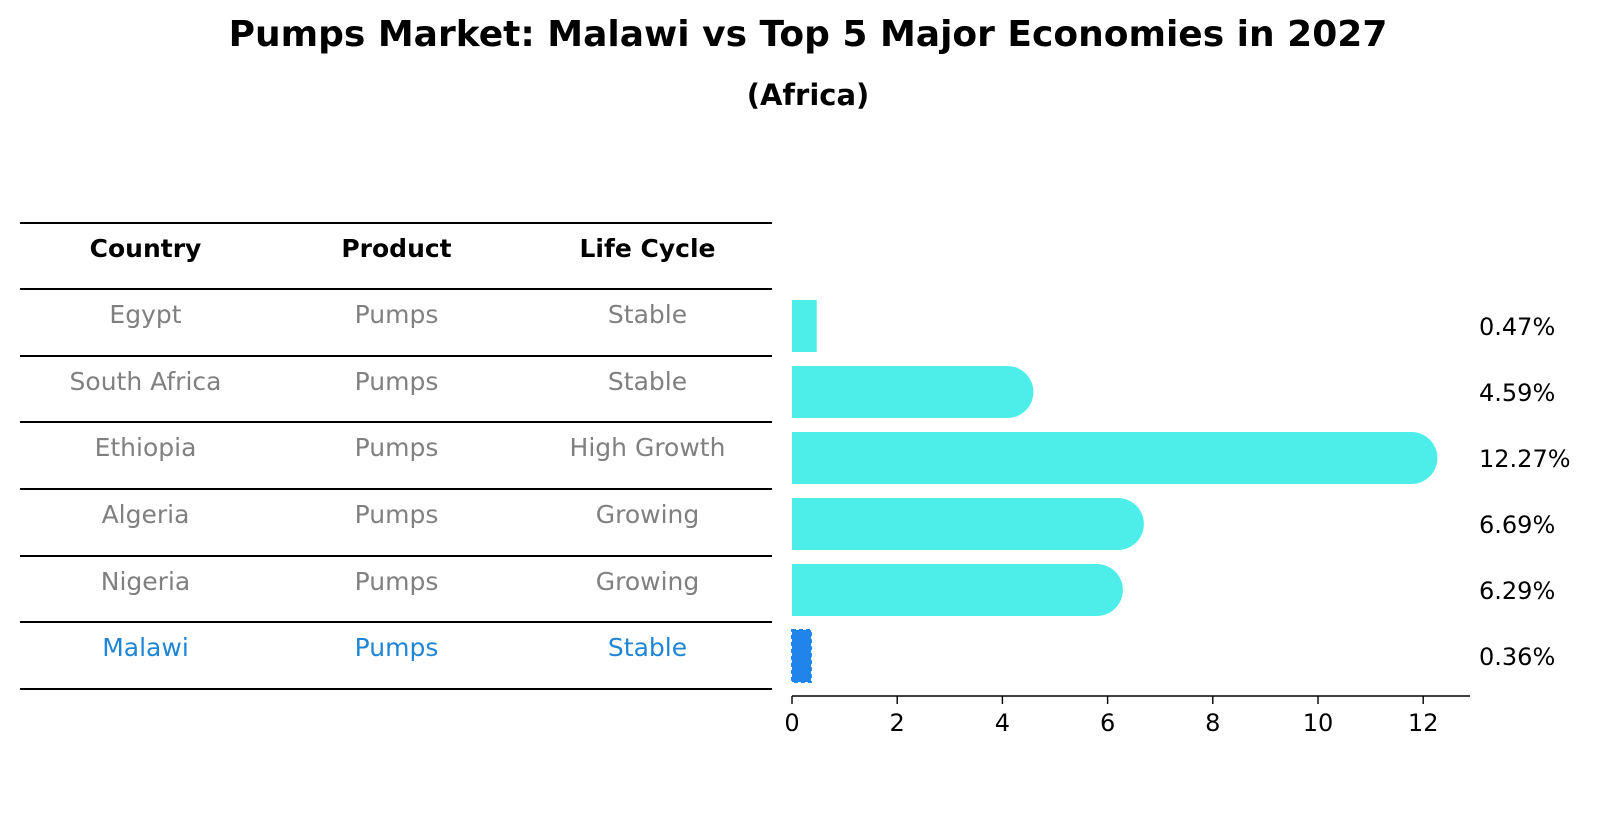  I want to click on header-country: Country, so click(145, 248).